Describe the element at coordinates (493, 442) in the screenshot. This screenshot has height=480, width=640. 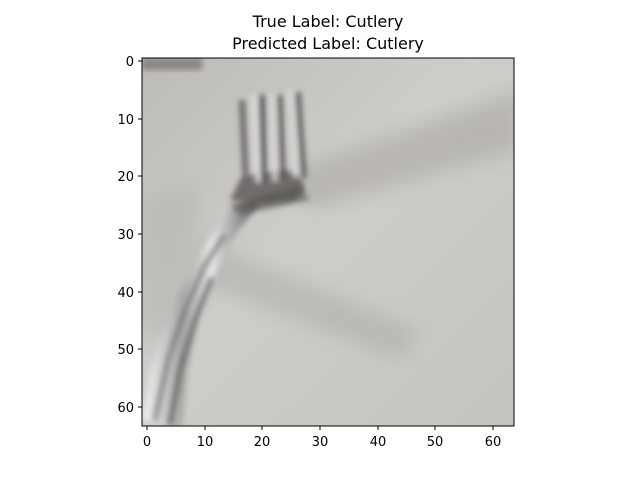
I see `x-tick-label: 60` at that location.